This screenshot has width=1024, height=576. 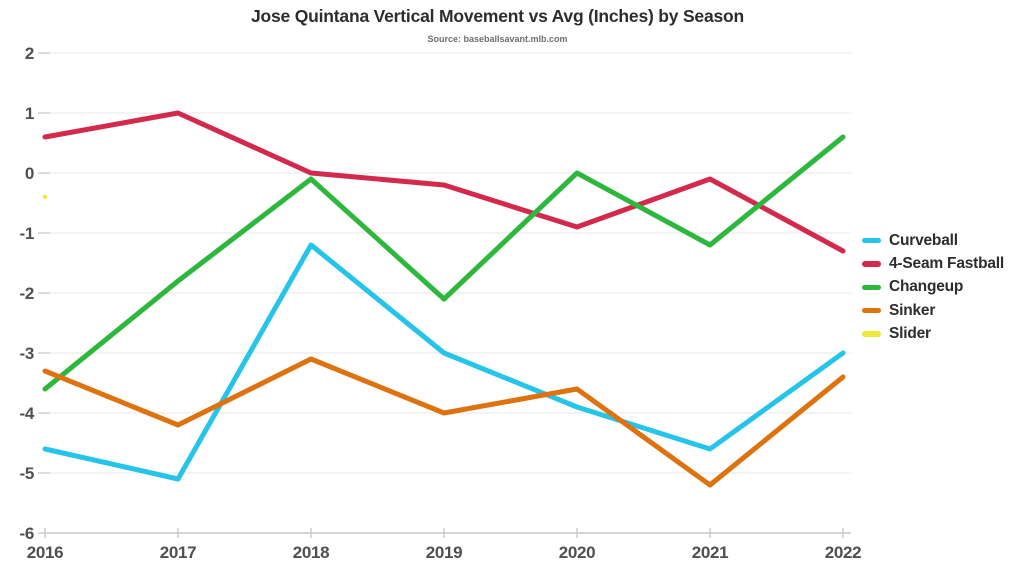 I want to click on legend-item-slider: Slider, so click(x=933, y=334).